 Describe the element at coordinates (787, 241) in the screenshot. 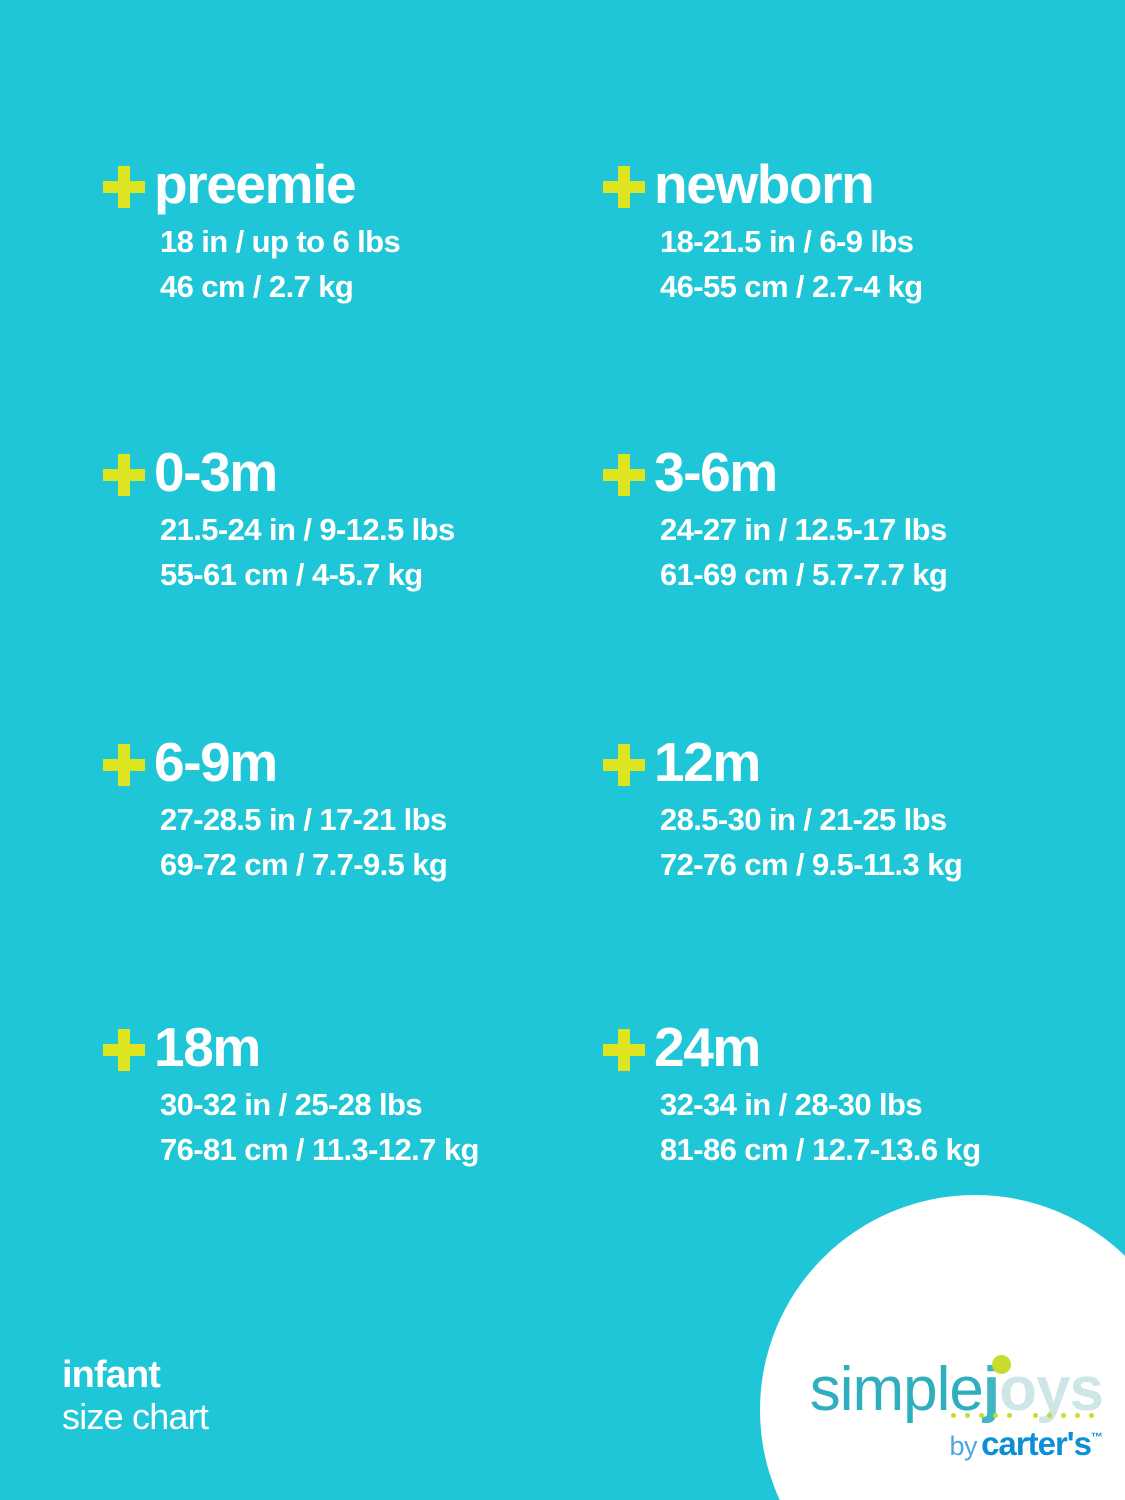

I see `size-measure-imperial: 18-21.5 in / 6-9 lbs` at that location.